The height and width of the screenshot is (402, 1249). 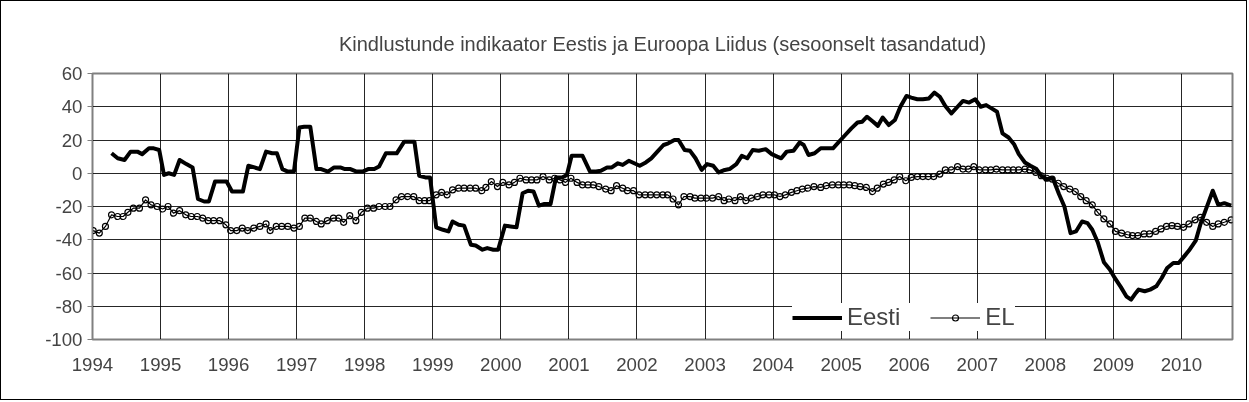 What do you see at coordinates (92, 364) in the screenshot?
I see `x-tick-label: 1994` at bounding box center [92, 364].